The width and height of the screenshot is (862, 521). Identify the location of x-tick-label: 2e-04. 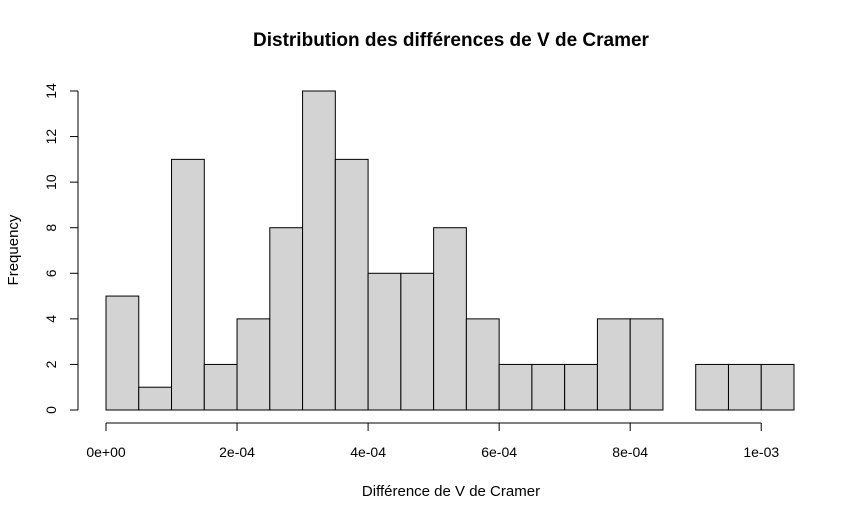
(237, 452).